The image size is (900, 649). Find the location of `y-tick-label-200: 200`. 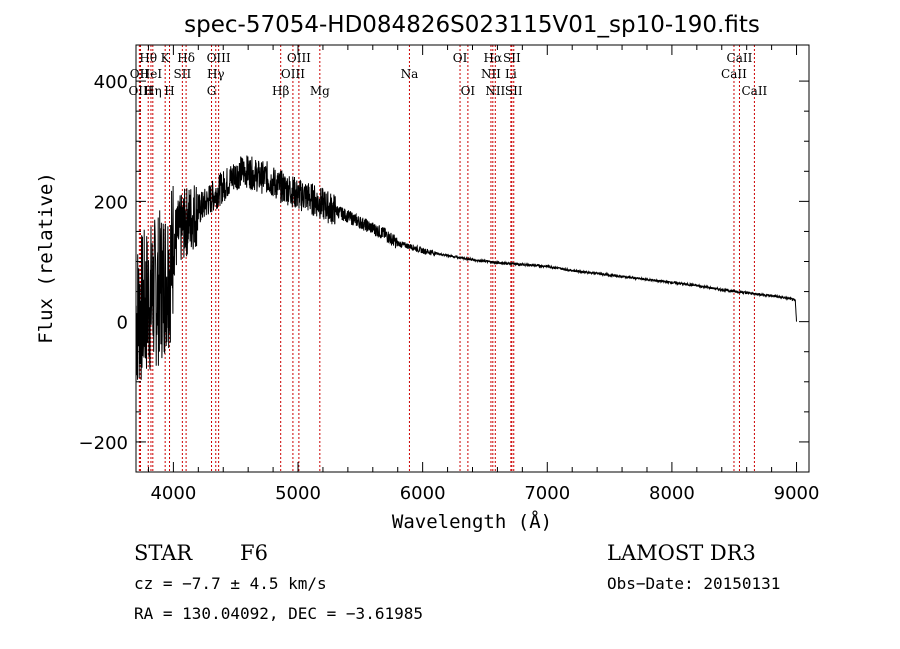

y-tick-label-200: 200 is located at coordinates (111, 202).